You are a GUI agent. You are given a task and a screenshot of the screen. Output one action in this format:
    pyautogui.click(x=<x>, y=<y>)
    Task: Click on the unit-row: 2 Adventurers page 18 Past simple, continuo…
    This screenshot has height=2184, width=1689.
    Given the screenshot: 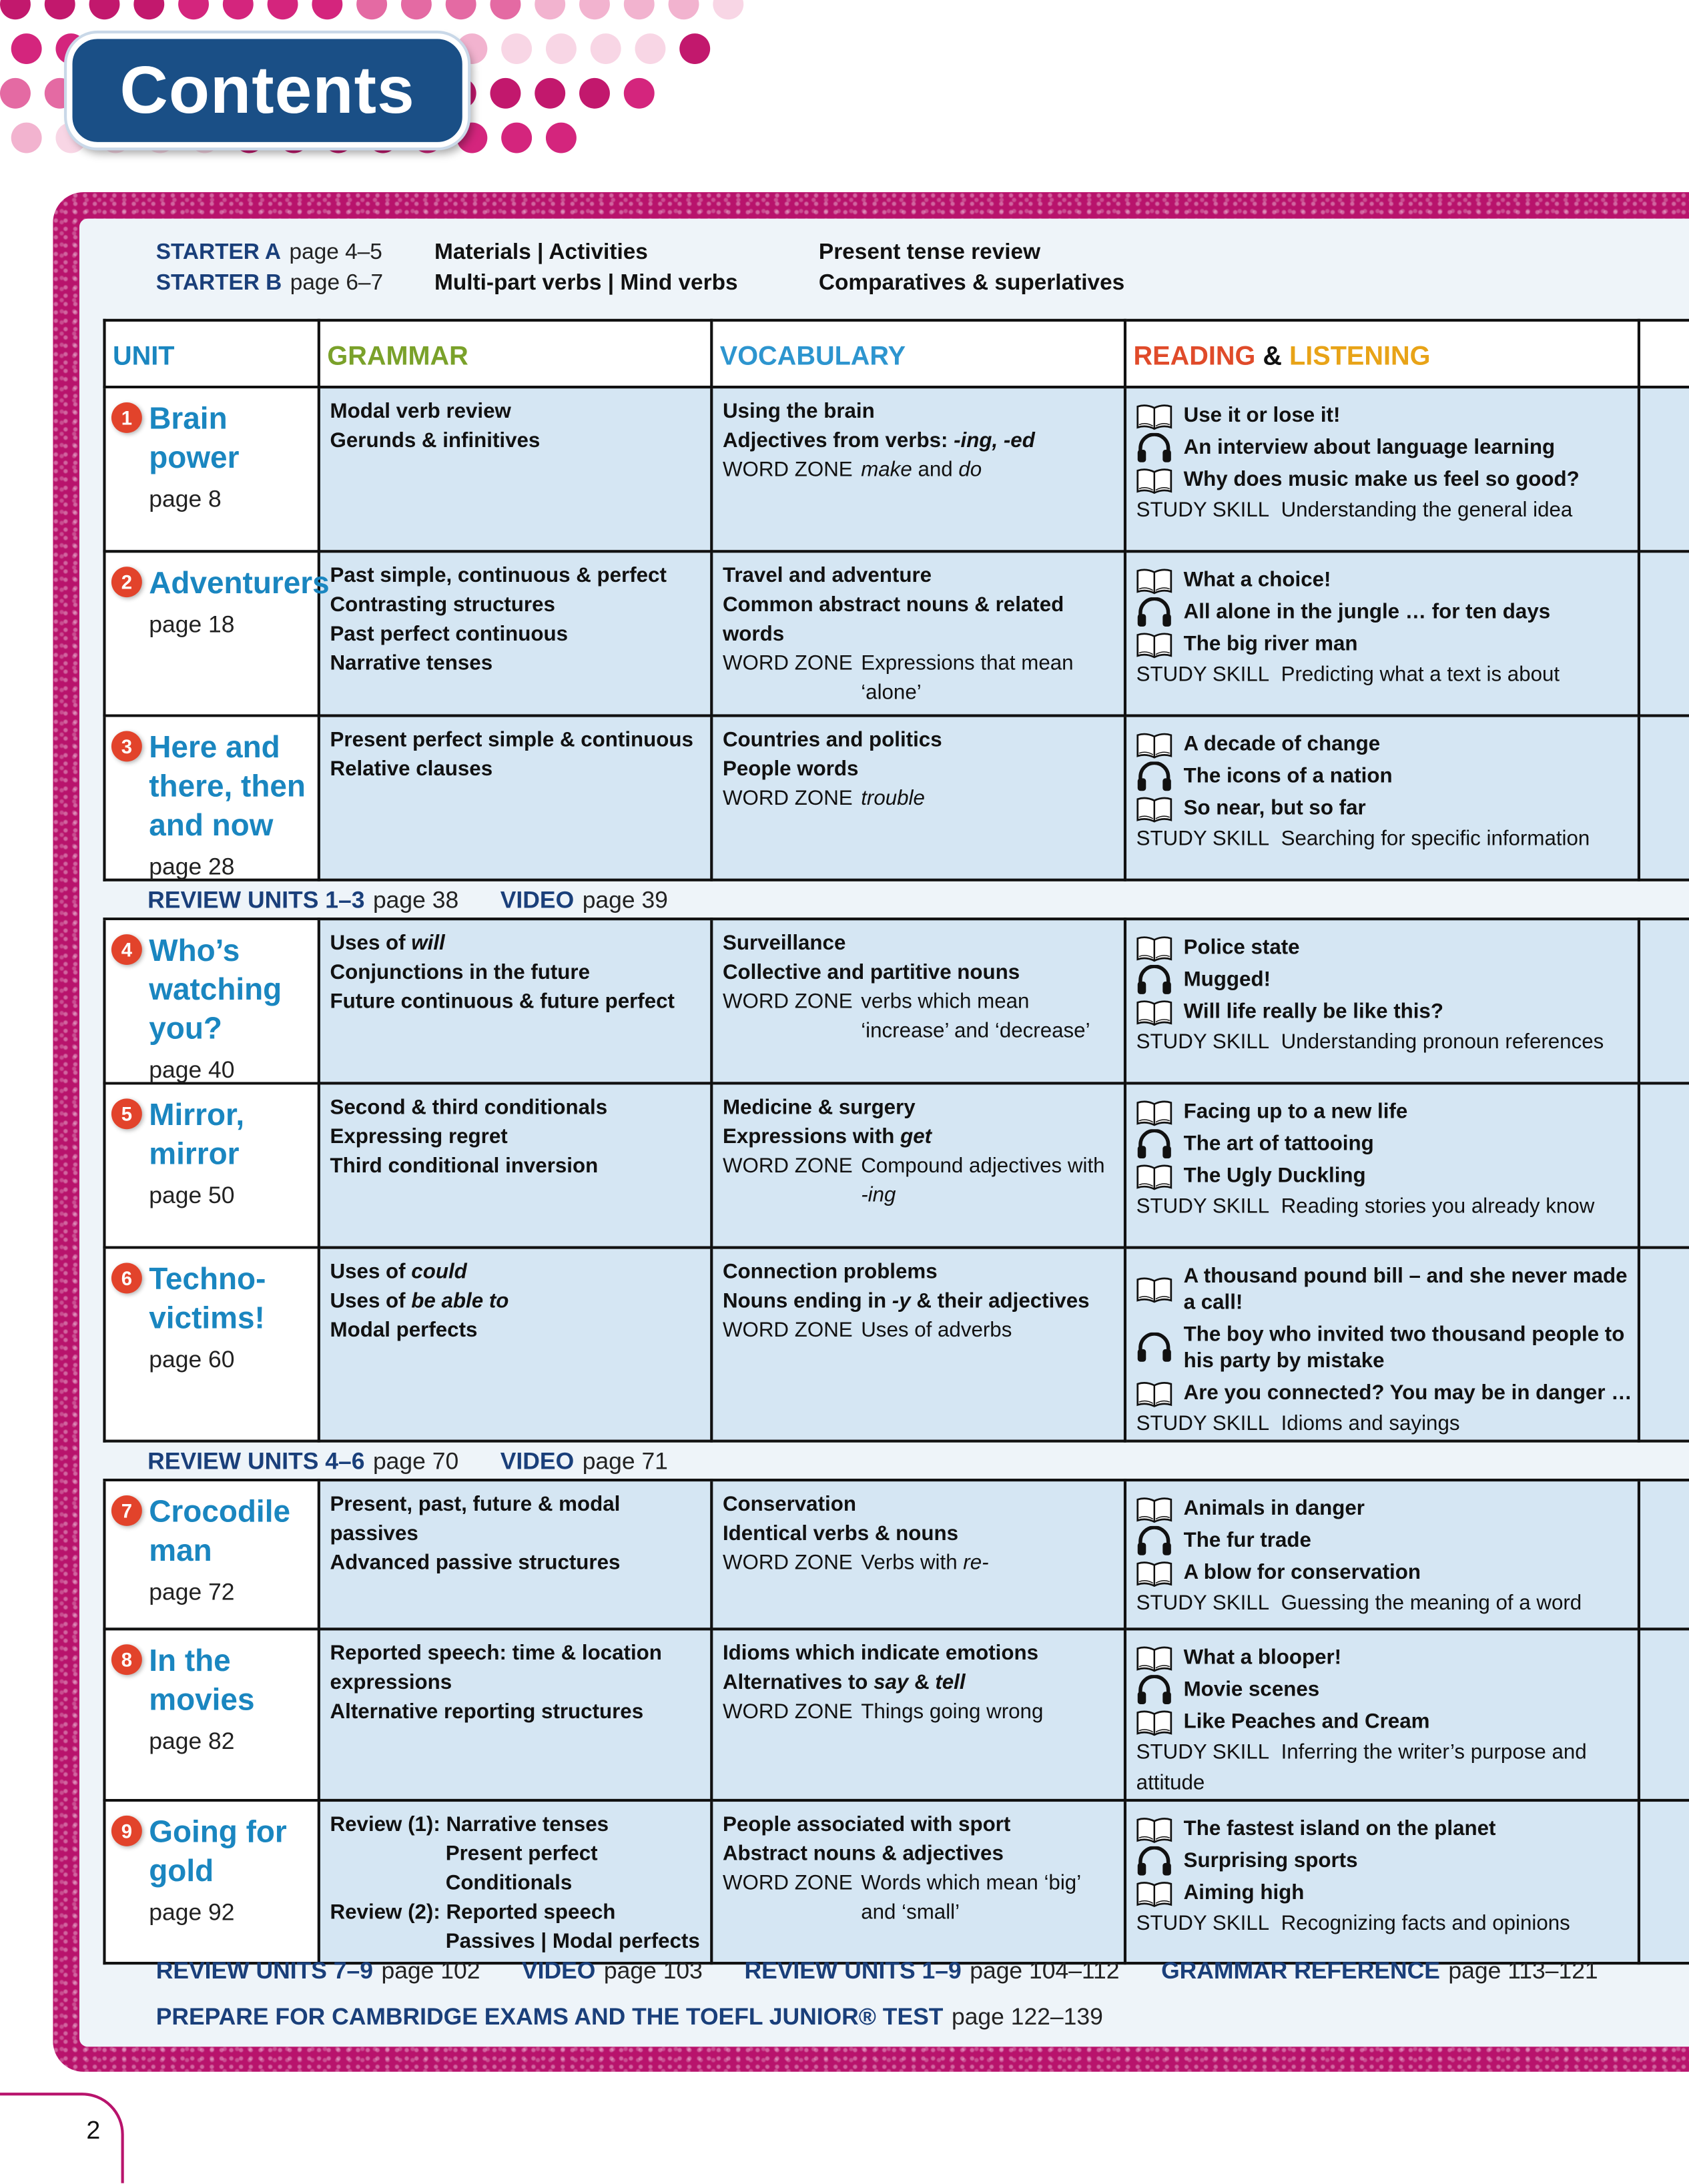 What is the action you would take?
    pyautogui.click(x=896, y=633)
    